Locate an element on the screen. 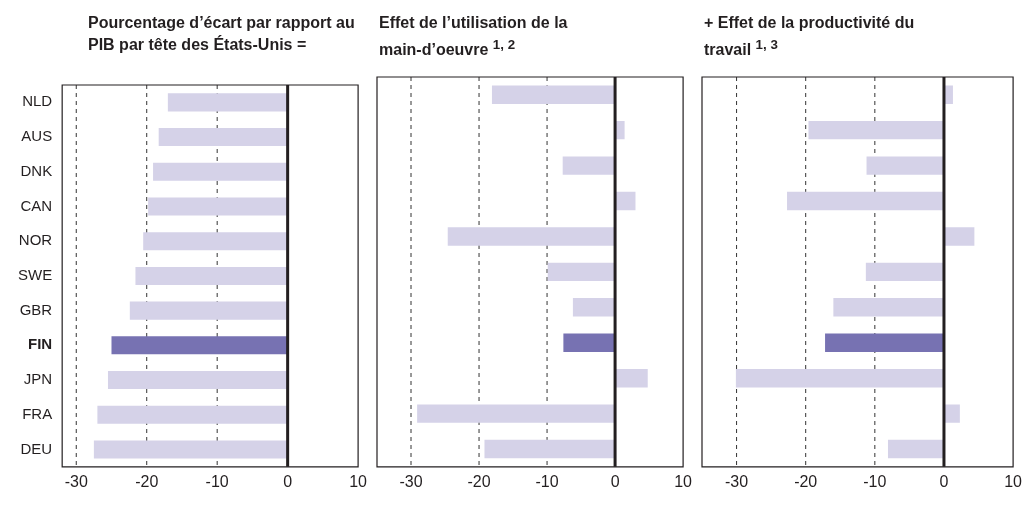 Image resolution: width=1029 pixels, height=515 pixels. y-tick-label: SWE is located at coordinates (35, 275).